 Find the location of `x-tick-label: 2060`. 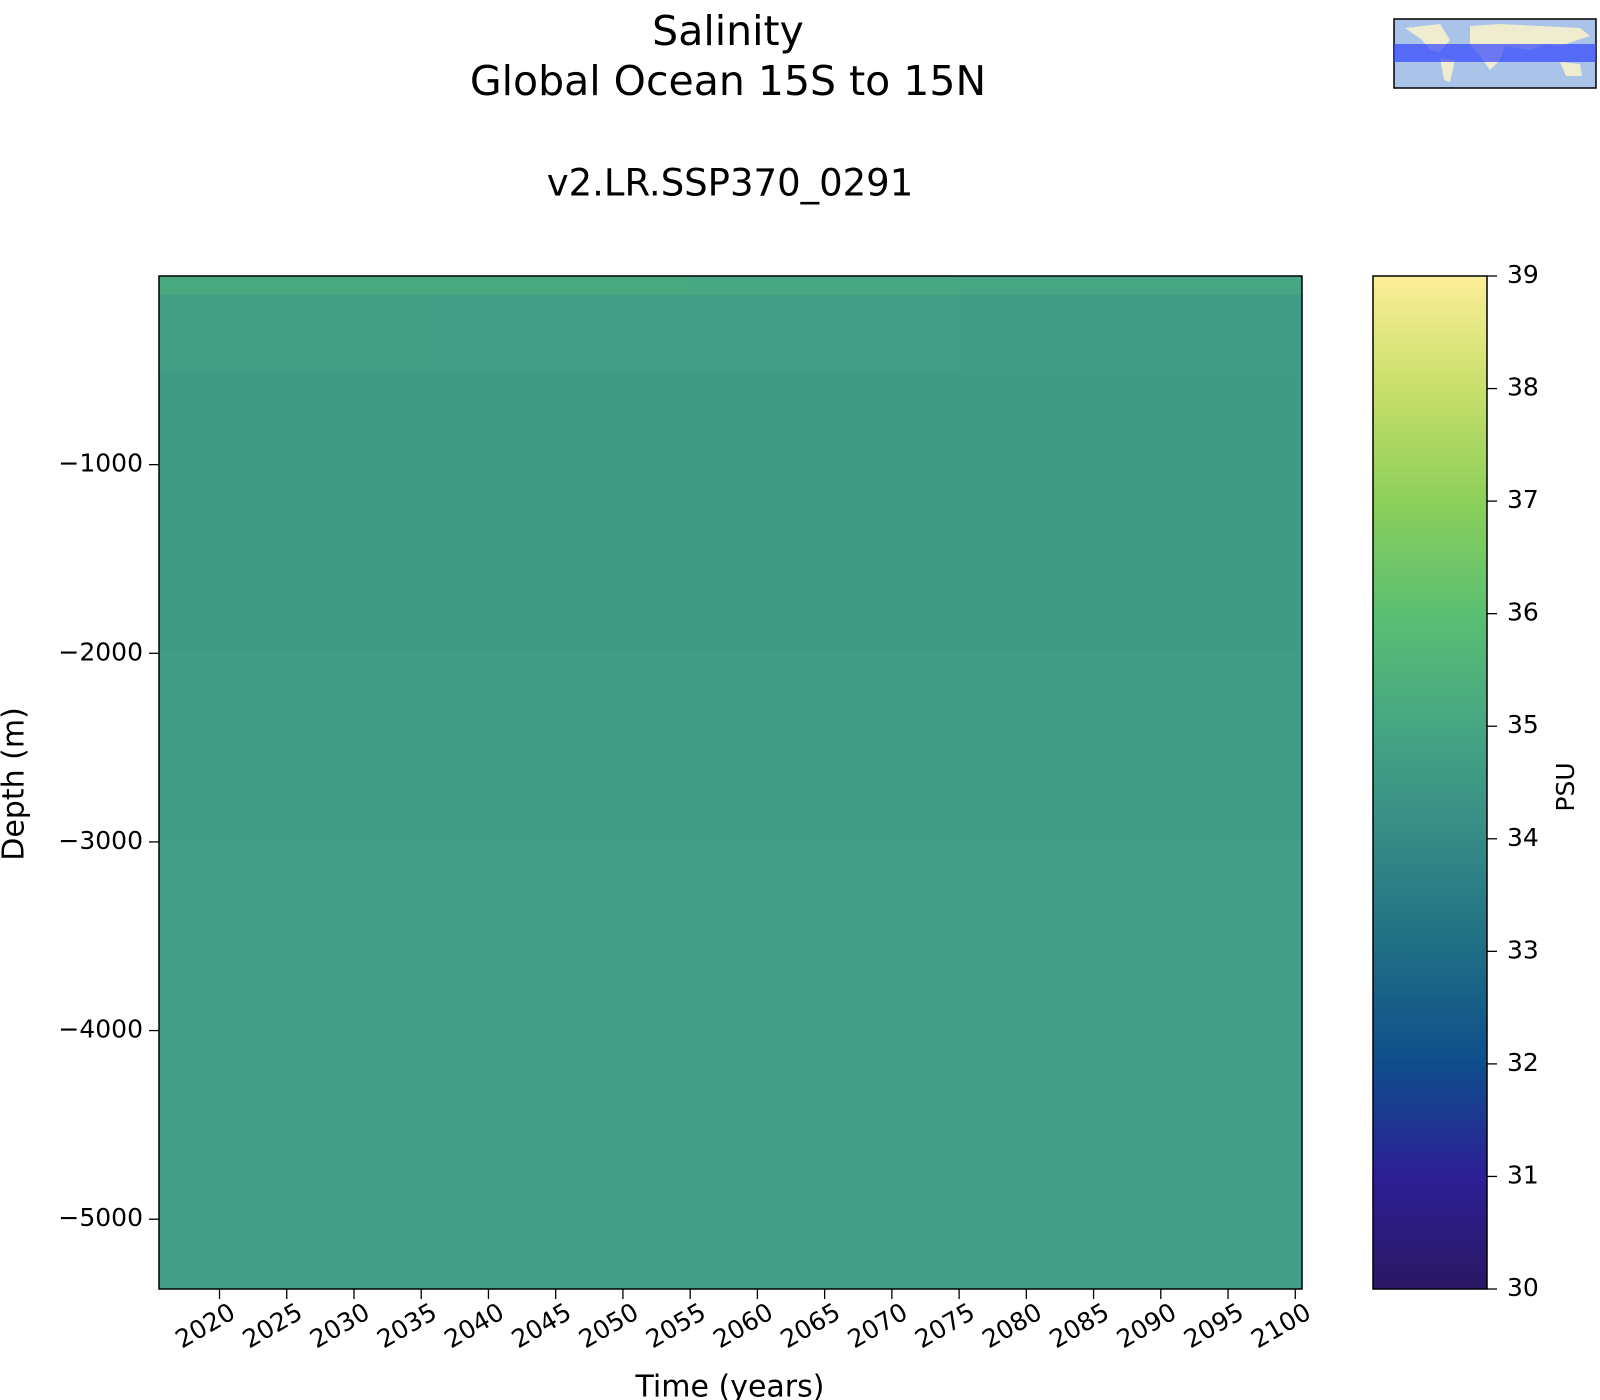

x-tick-label: 2060 is located at coordinates (743, 1325).